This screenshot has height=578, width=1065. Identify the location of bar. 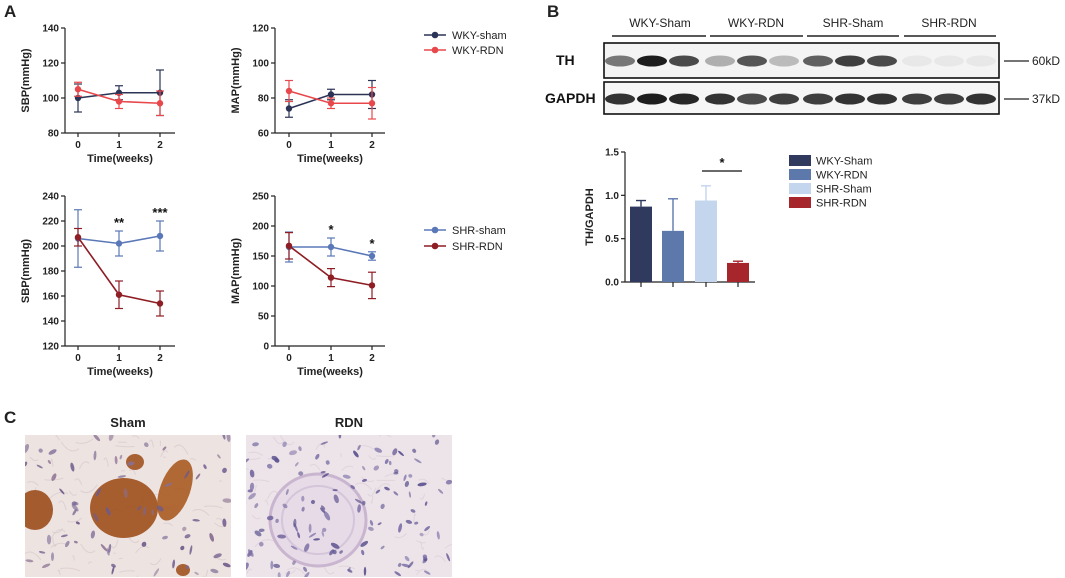
(738, 272).